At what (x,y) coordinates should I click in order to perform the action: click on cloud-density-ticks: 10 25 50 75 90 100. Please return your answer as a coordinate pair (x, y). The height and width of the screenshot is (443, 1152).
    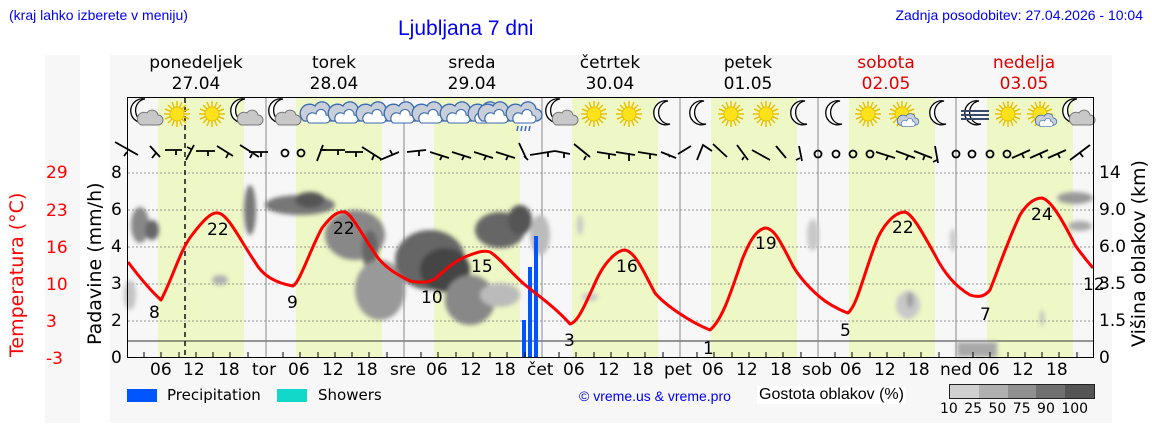
    Looking at the image, I should click on (1014, 409).